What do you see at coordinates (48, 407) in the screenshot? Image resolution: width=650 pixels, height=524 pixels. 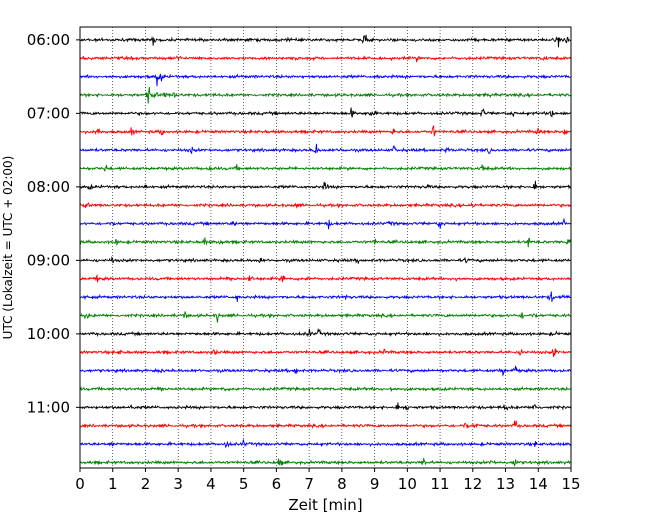 I see `y-tick-label: 11:00` at bounding box center [48, 407].